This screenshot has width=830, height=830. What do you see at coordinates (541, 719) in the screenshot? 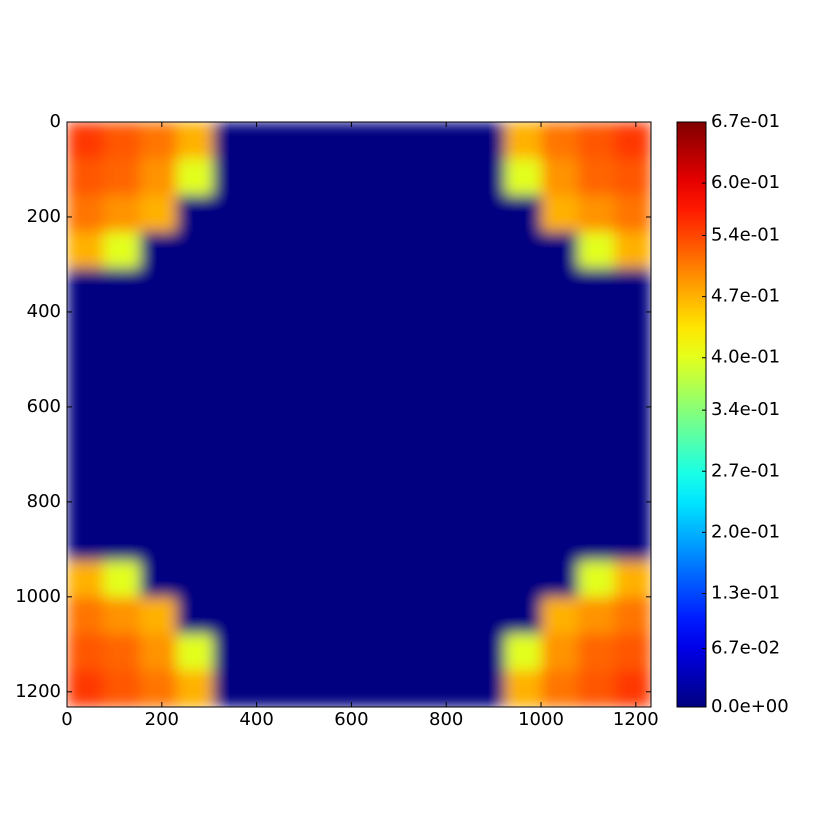
I see `x-tick-label: 1000` at bounding box center [541, 719].